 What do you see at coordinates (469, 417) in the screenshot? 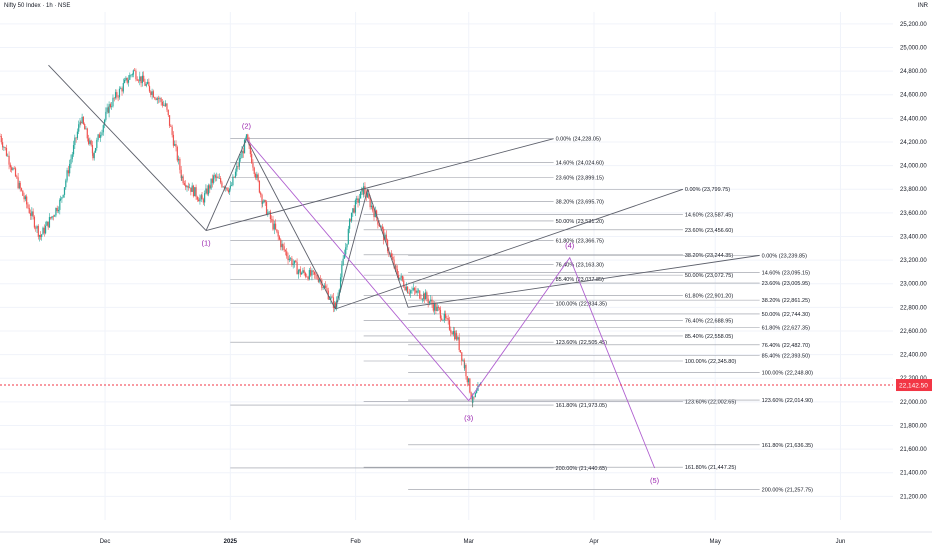
I see `wave-label: (3)` at bounding box center [469, 417].